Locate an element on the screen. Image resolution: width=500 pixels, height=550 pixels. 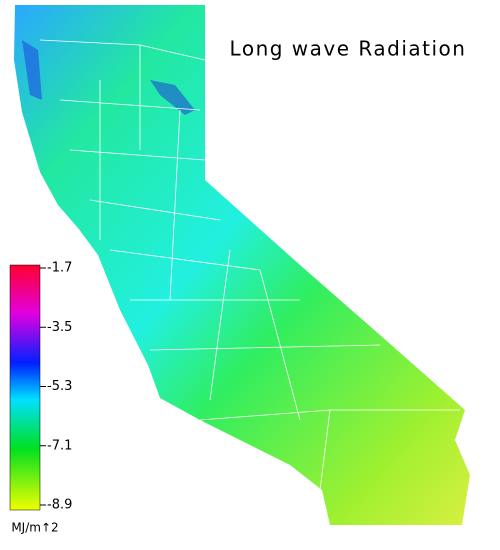
map-title: Long wave Radiation is located at coordinates (348, 49).